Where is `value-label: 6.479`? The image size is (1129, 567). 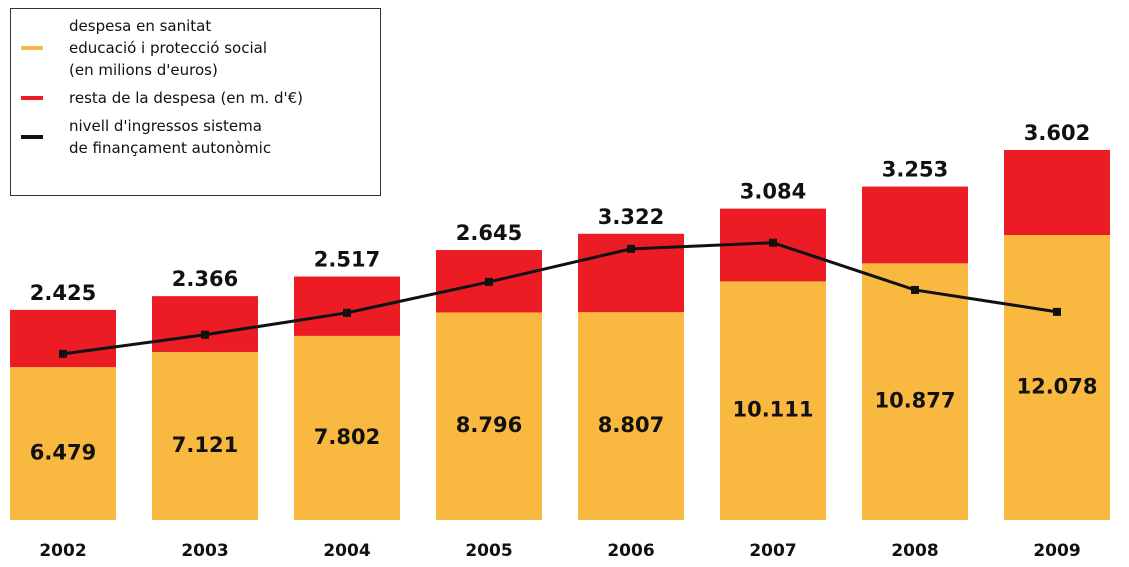 value-label: 6.479 is located at coordinates (63, 453).